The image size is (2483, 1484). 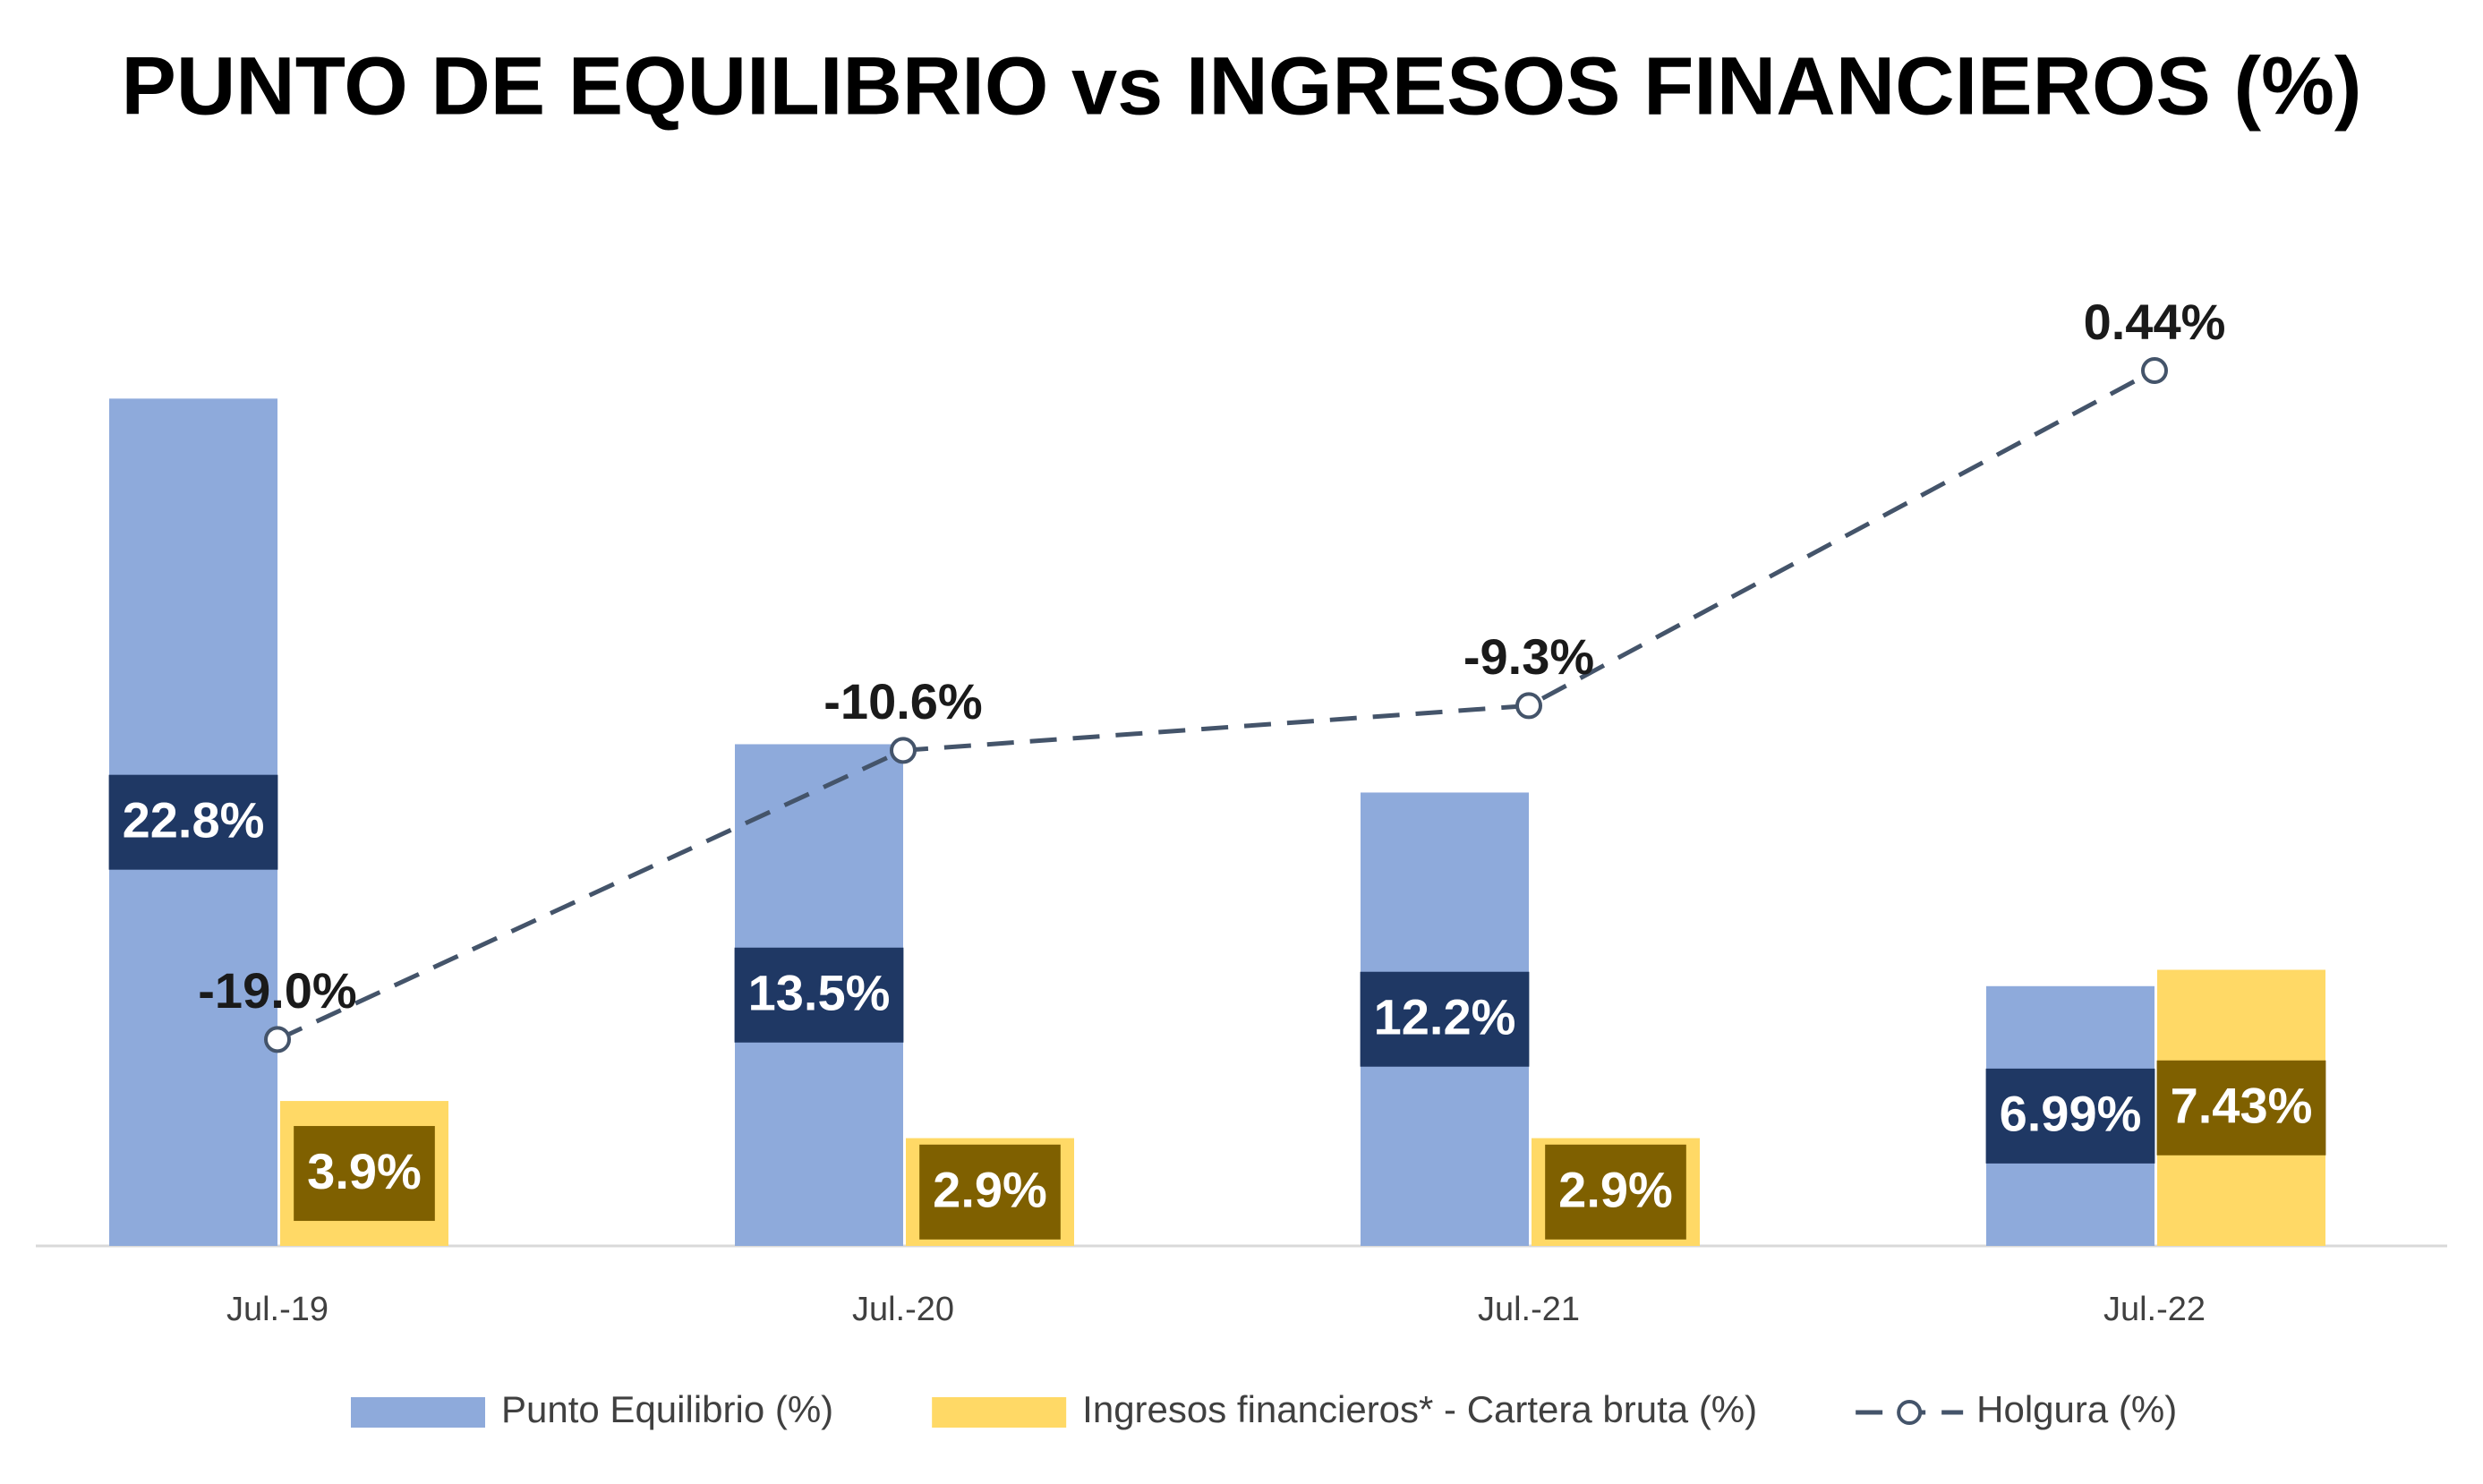 What do you see at coordinates (364, 1171) in the screenshot?
I see `data-label: 3.9%` at bounding box center [364, 1171].